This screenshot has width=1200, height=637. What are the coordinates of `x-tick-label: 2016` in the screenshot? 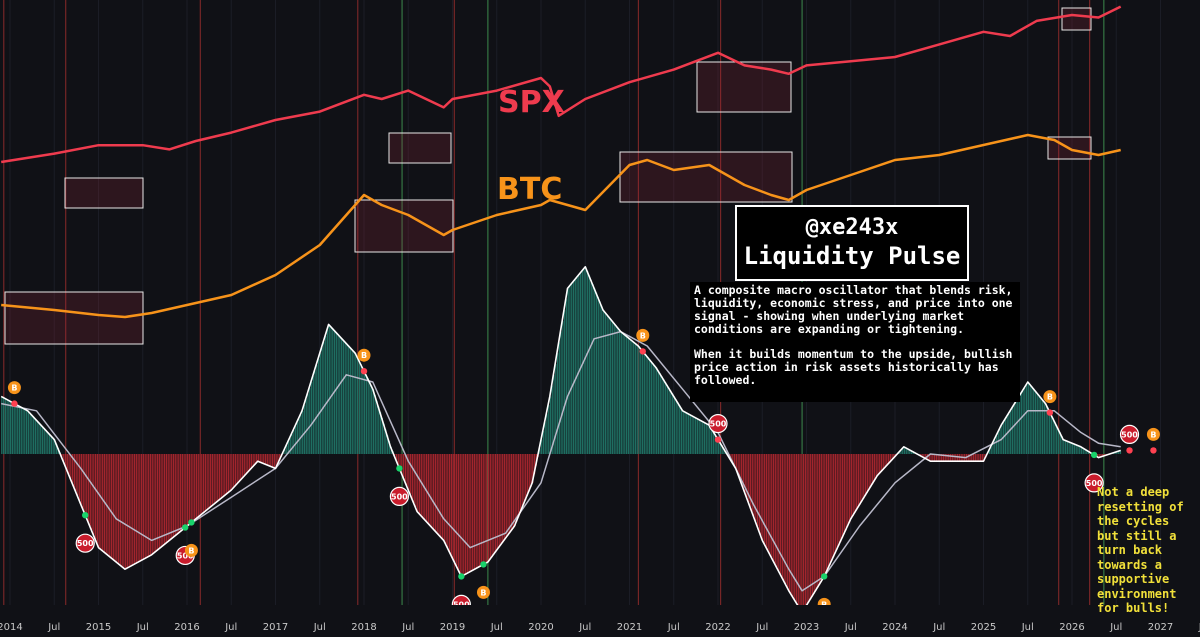 It's located at (186, 627).